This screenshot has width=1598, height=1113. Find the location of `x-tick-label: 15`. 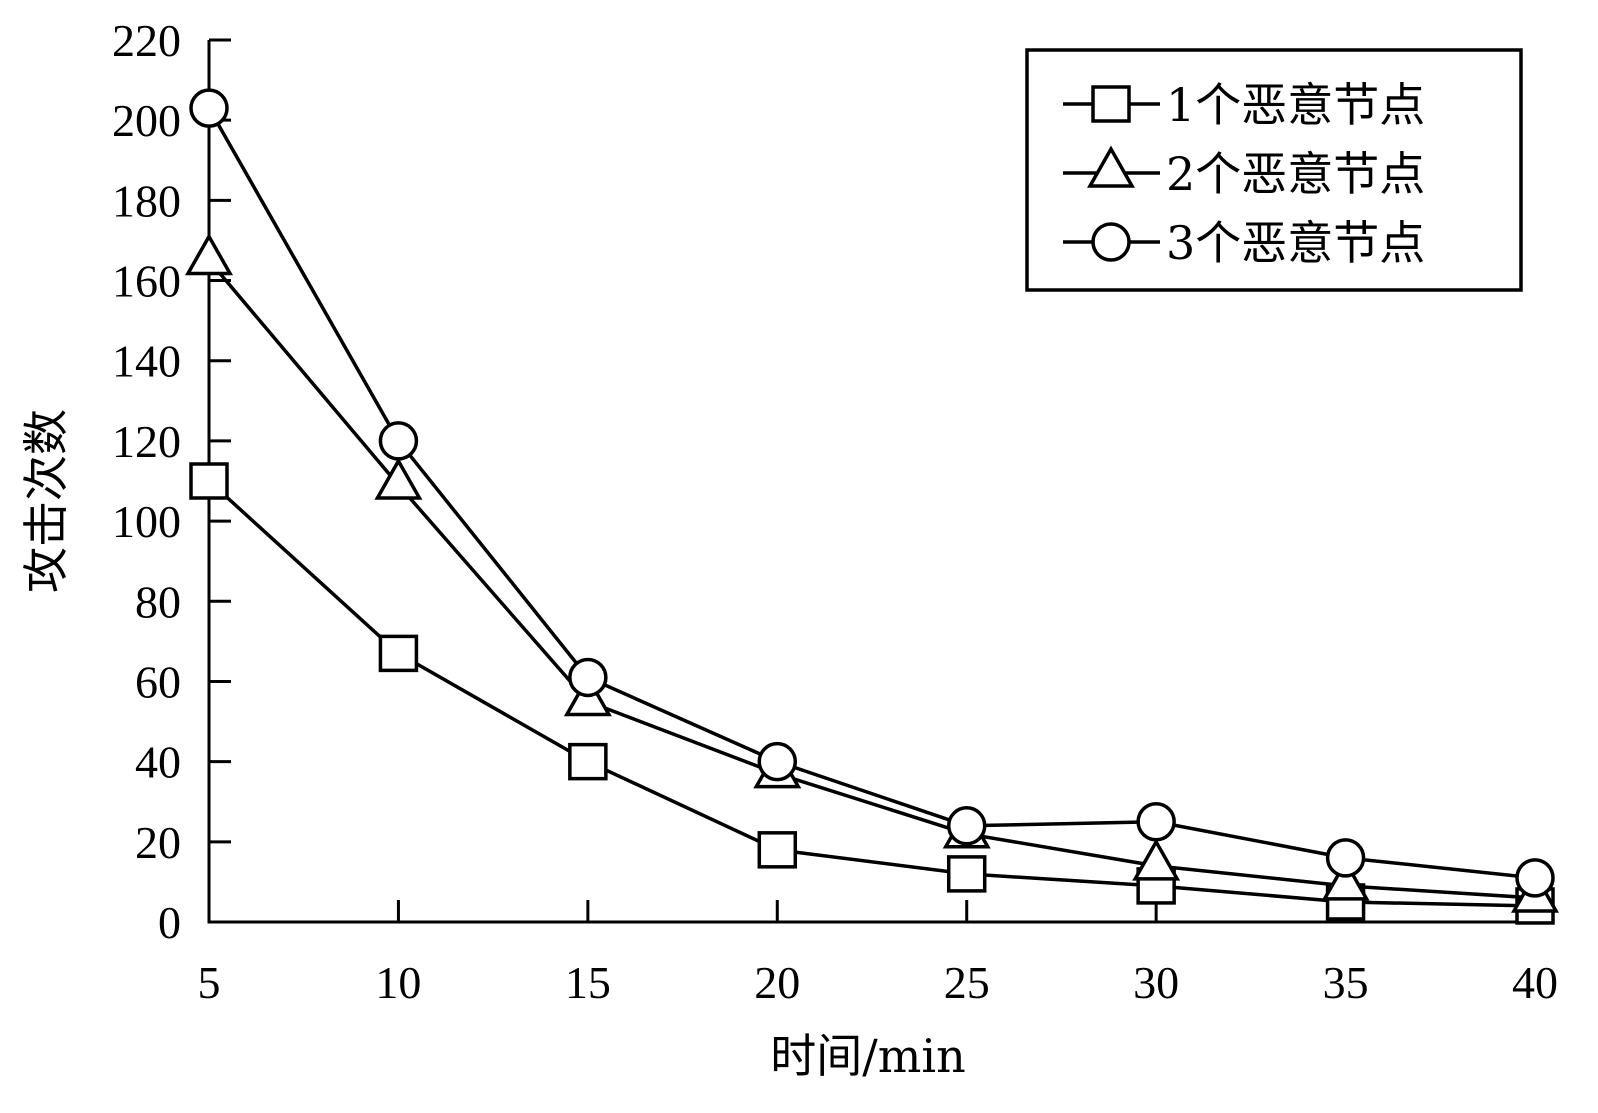

x-tick-label: 15 is located at coordinates (588, 982).